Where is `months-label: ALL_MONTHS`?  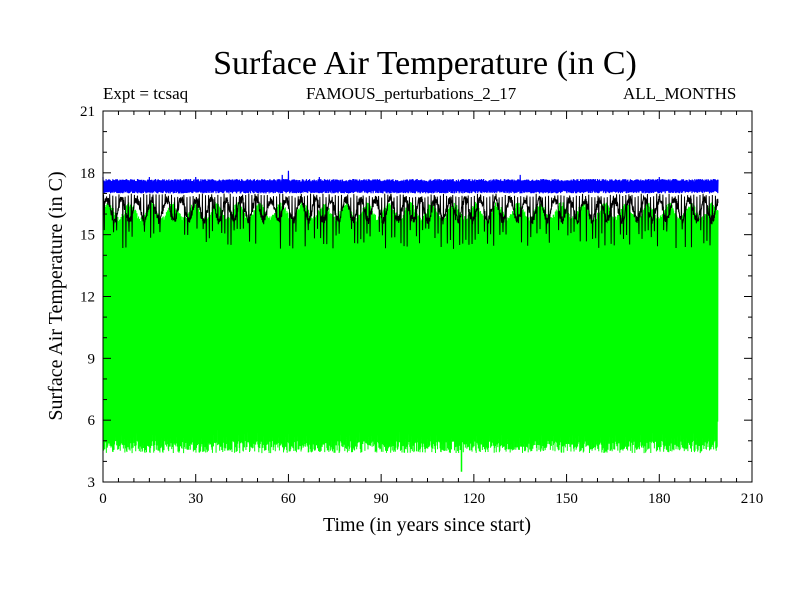 months-label: ALL_MONTHS is located at coordinates (680, 93).